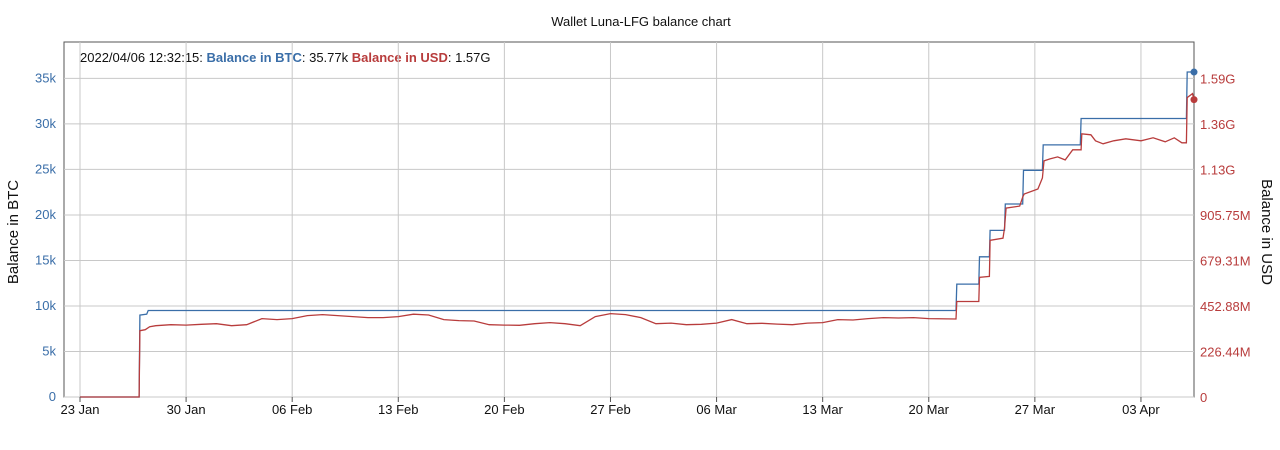 The height and width of the screenshot is (450, 1280). I want to click on x-tick-label: 27 Feb, so click(610, 409).